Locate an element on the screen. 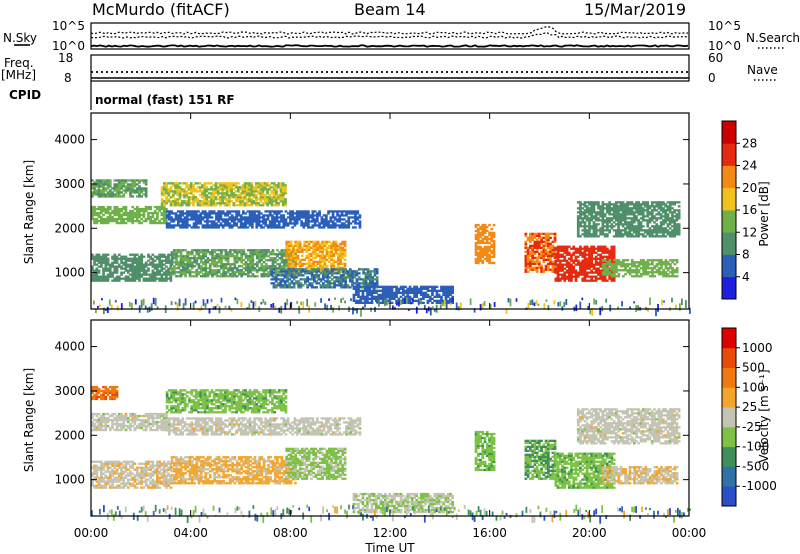 Image resolution: width=800 pixels, height=554 pixels. n-sky-label: N.Sky is located at coordinates (20, 38).